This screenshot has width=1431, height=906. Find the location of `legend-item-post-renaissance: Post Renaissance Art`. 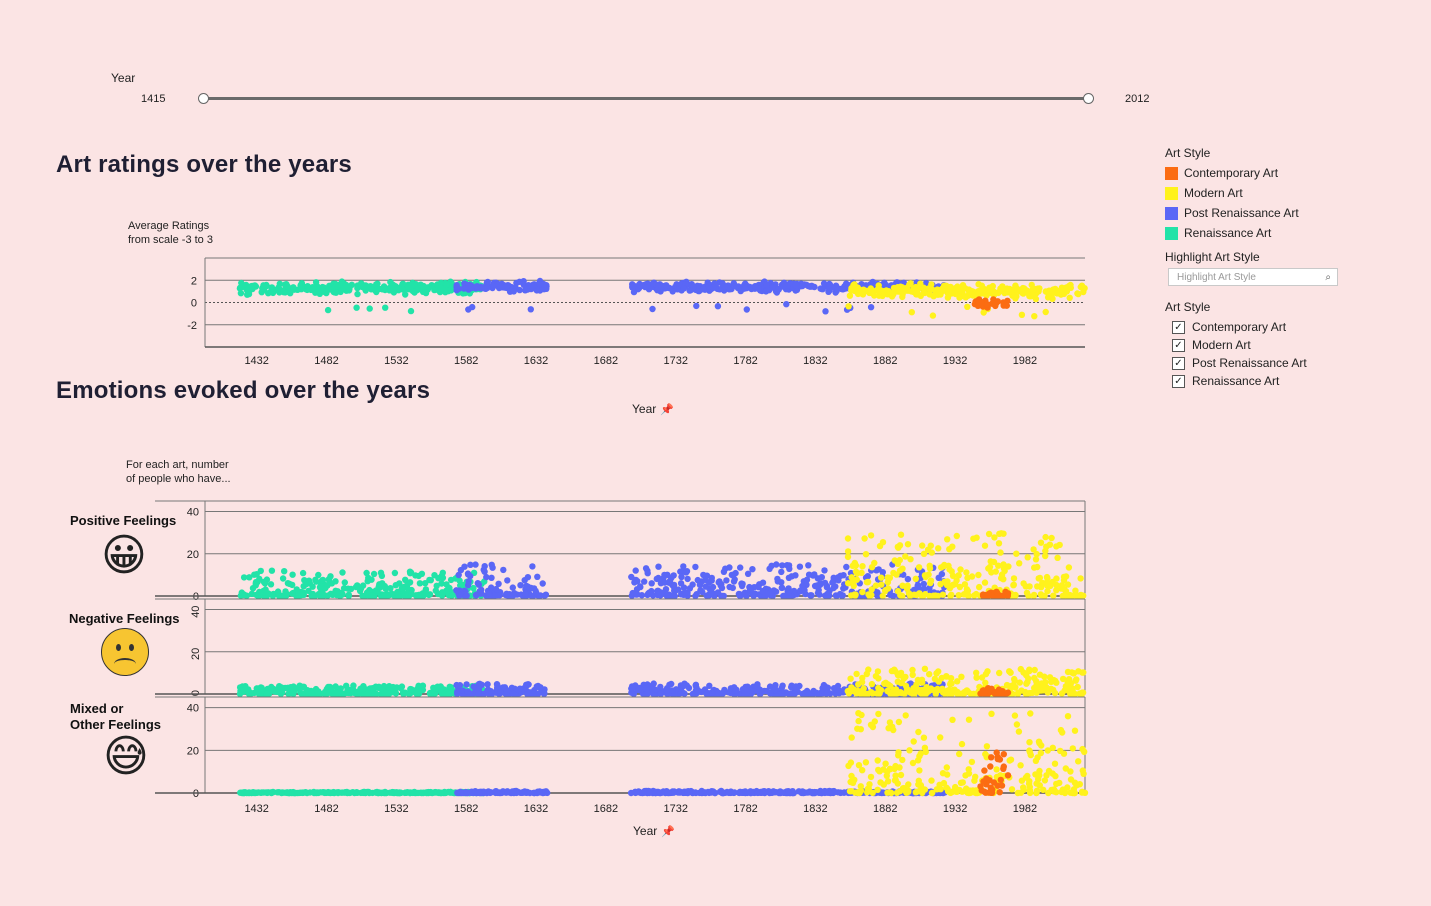

legend-item-post-renaissance: Post Renaissance Art is located at coordinates (1232, 213).